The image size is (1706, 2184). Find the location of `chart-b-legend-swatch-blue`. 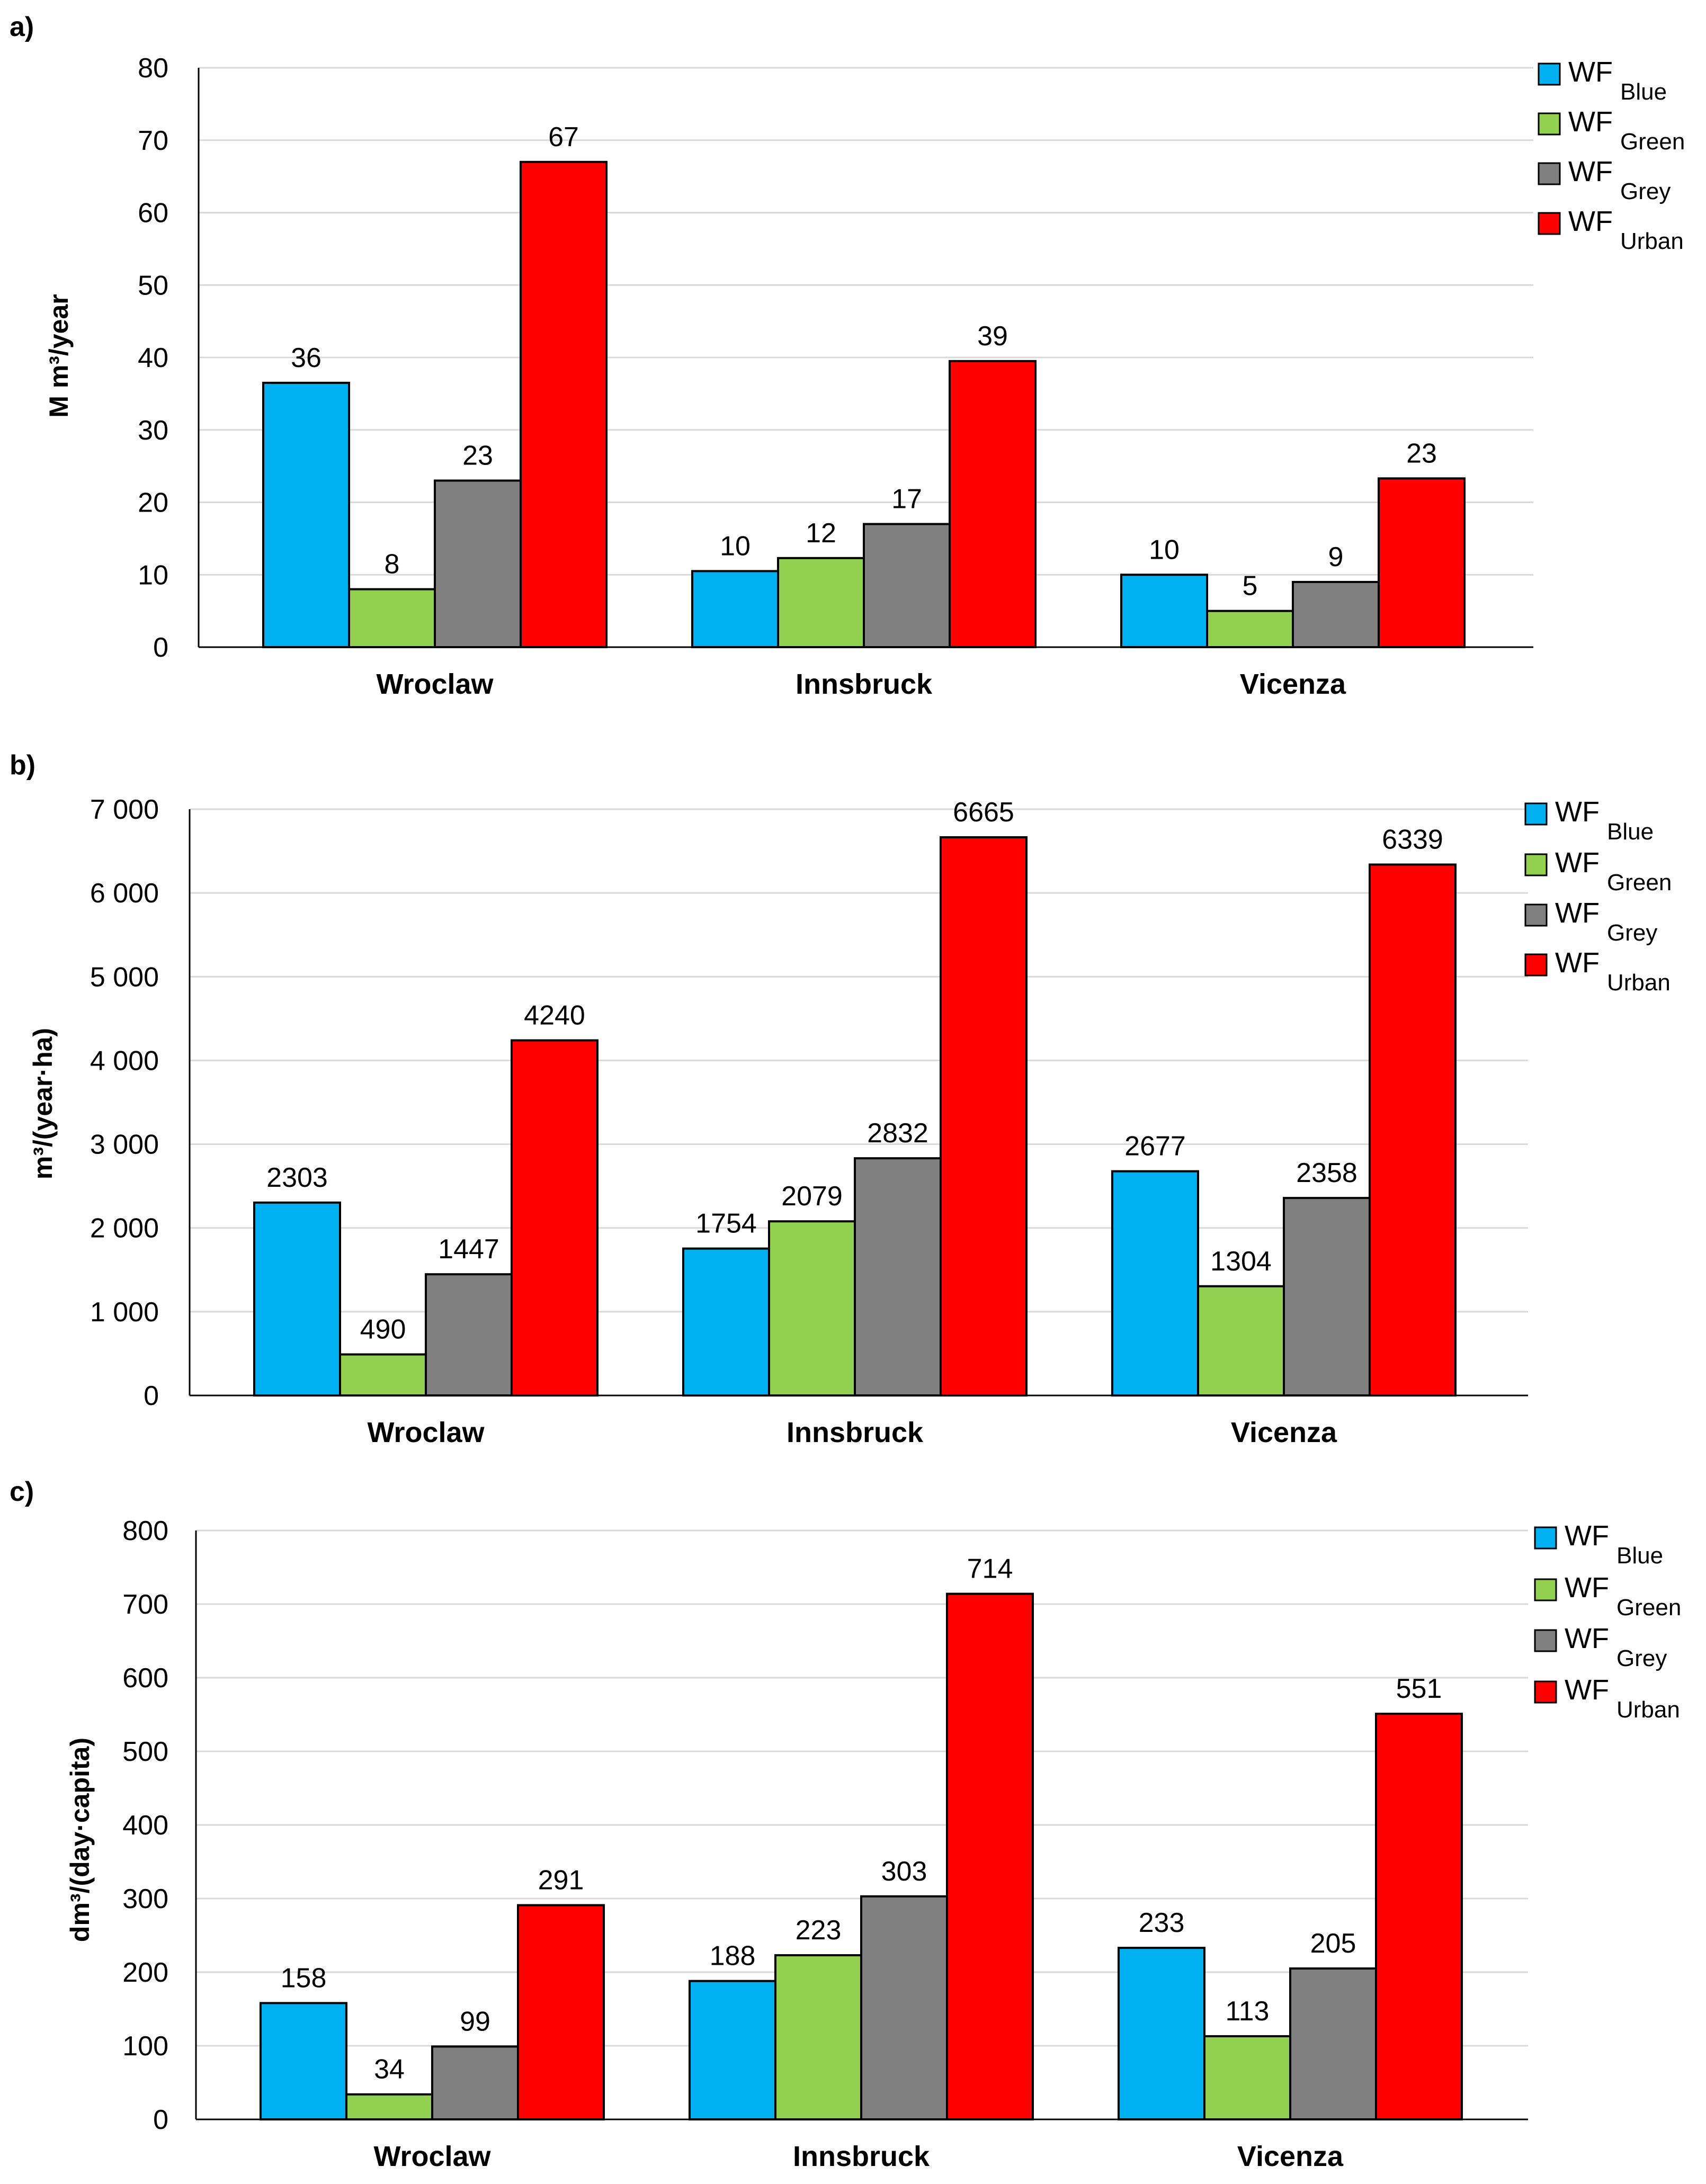

chart-b-legend-swatch-blue is located at coordinates (1536, 814).